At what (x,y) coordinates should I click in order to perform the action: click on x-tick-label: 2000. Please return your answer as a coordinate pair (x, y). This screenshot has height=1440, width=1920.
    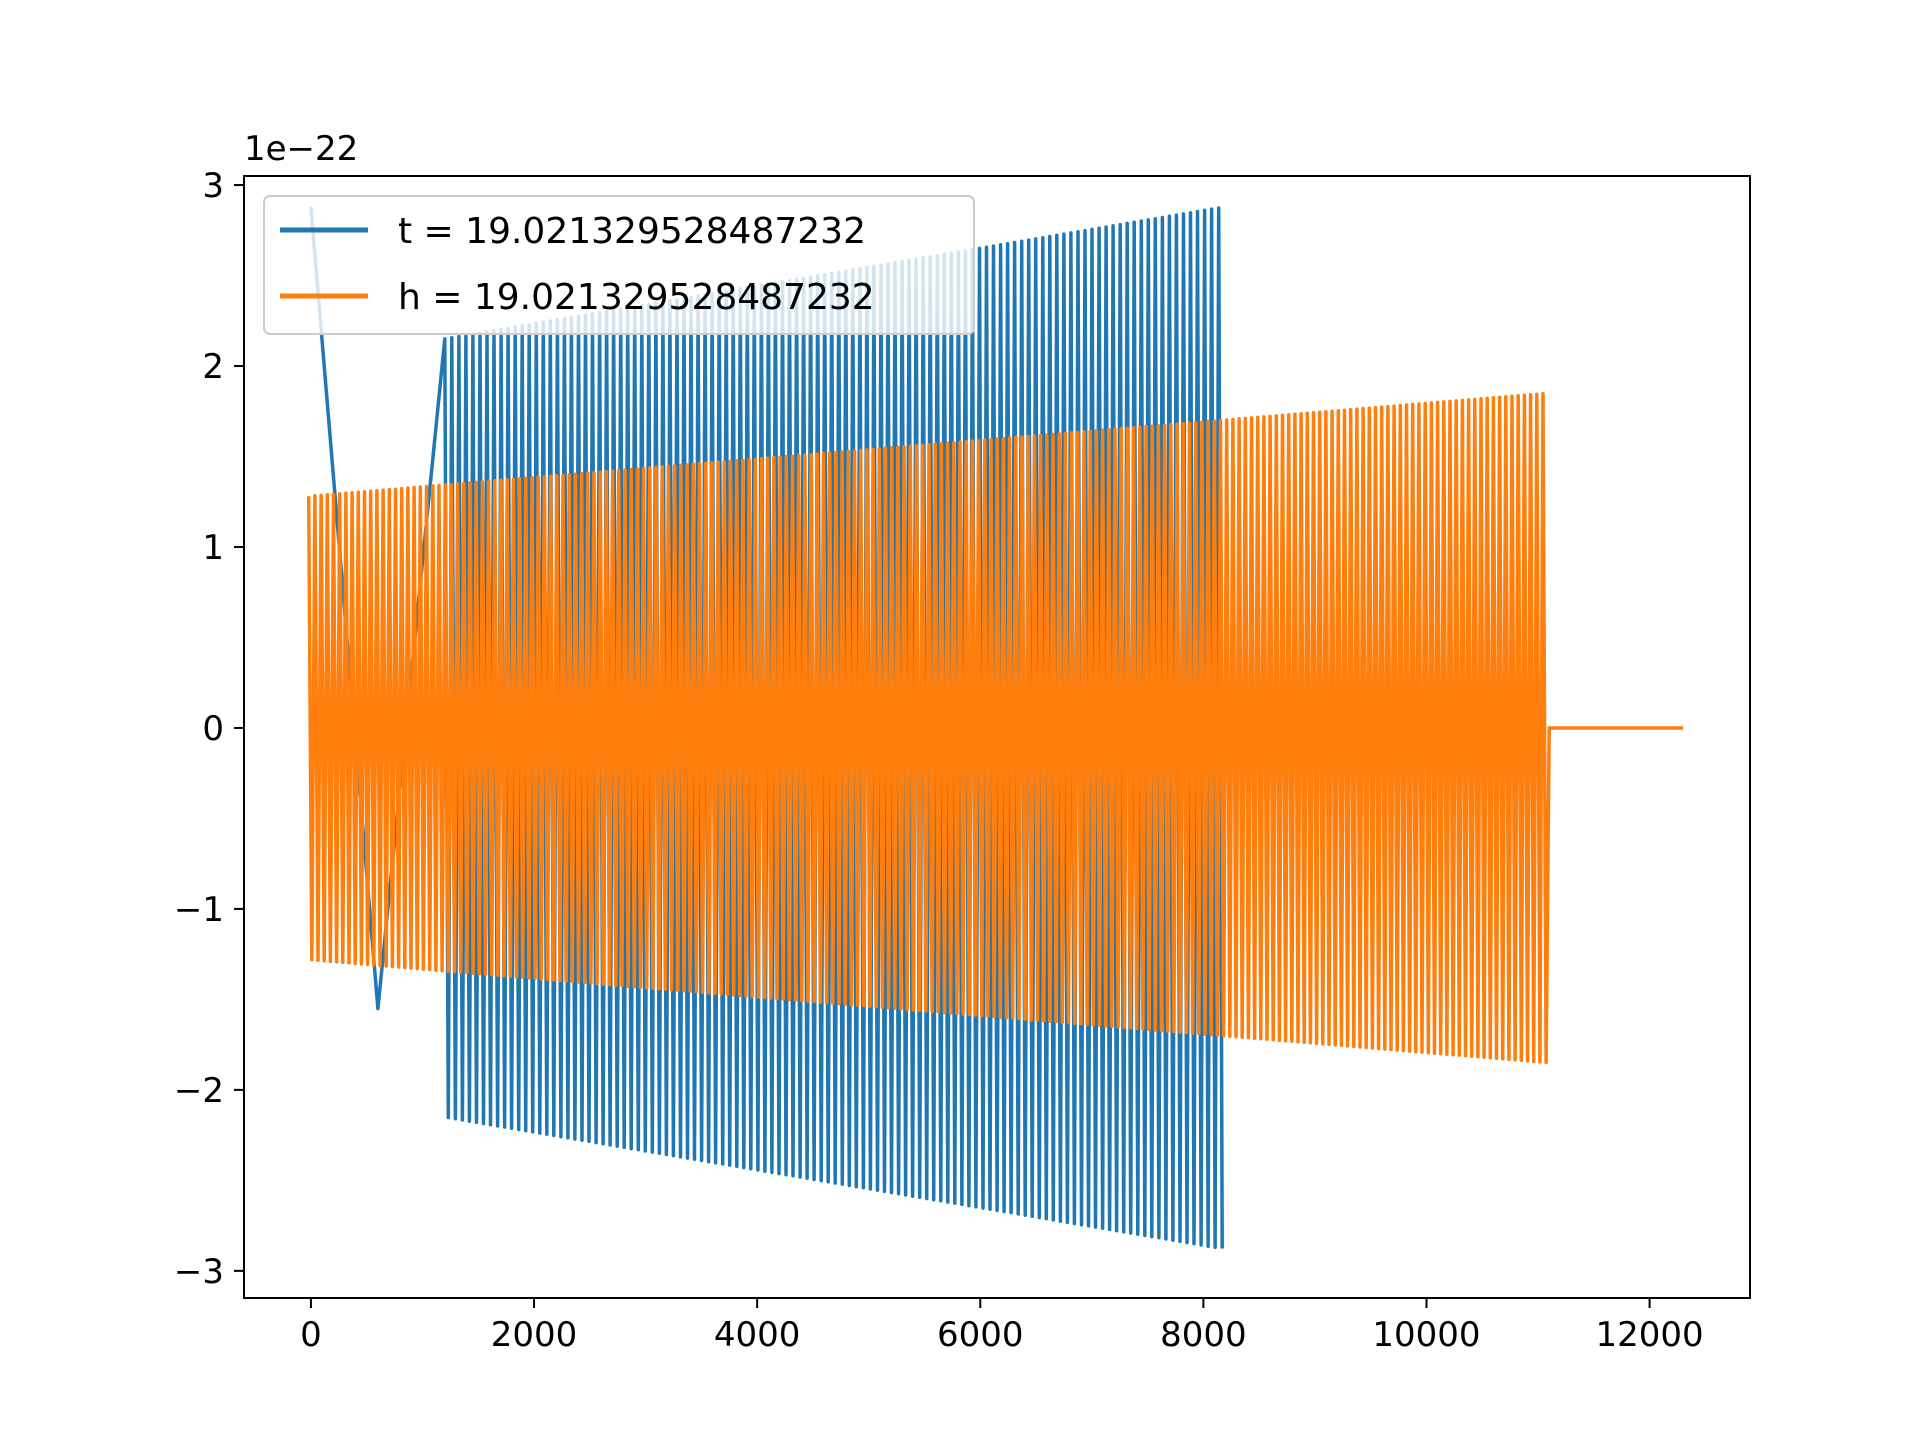
    Looking at the image, I should click on (534, 1335).